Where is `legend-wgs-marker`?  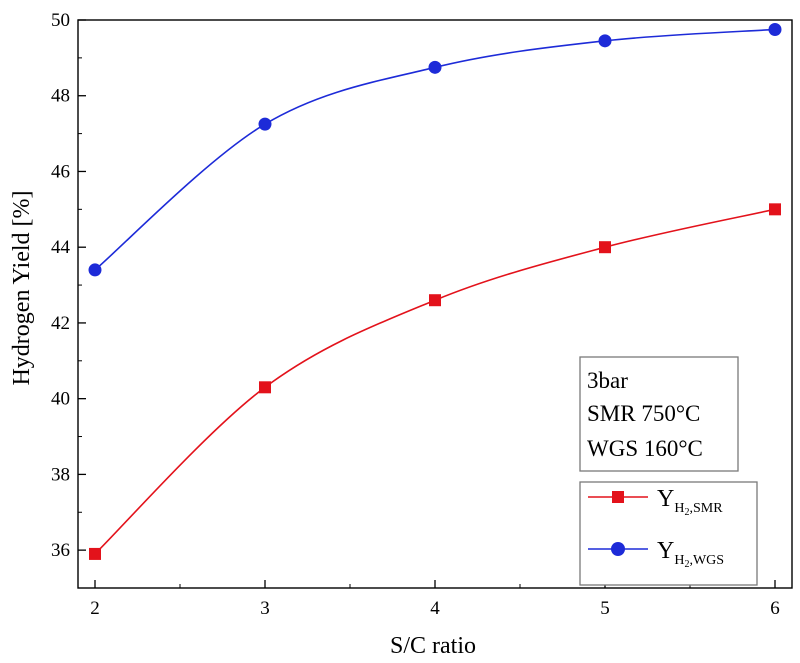
legend-wgs-marker is located at coordinates (618, 549).